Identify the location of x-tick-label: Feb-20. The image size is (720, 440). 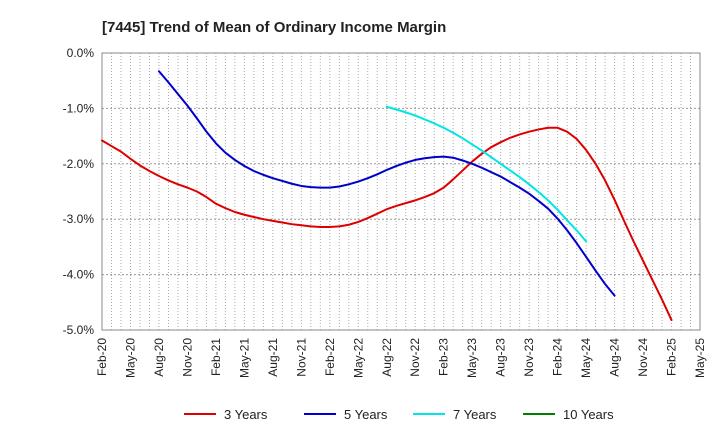
(102, 357).